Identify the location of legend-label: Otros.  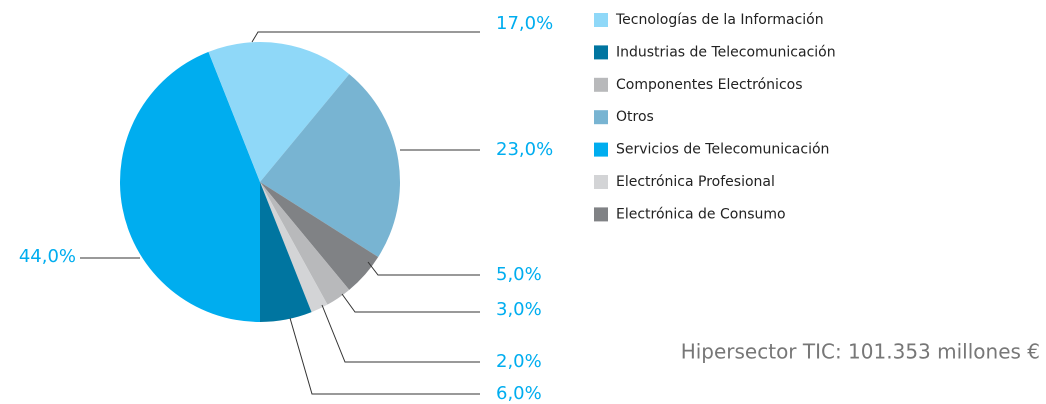
(635, 117).